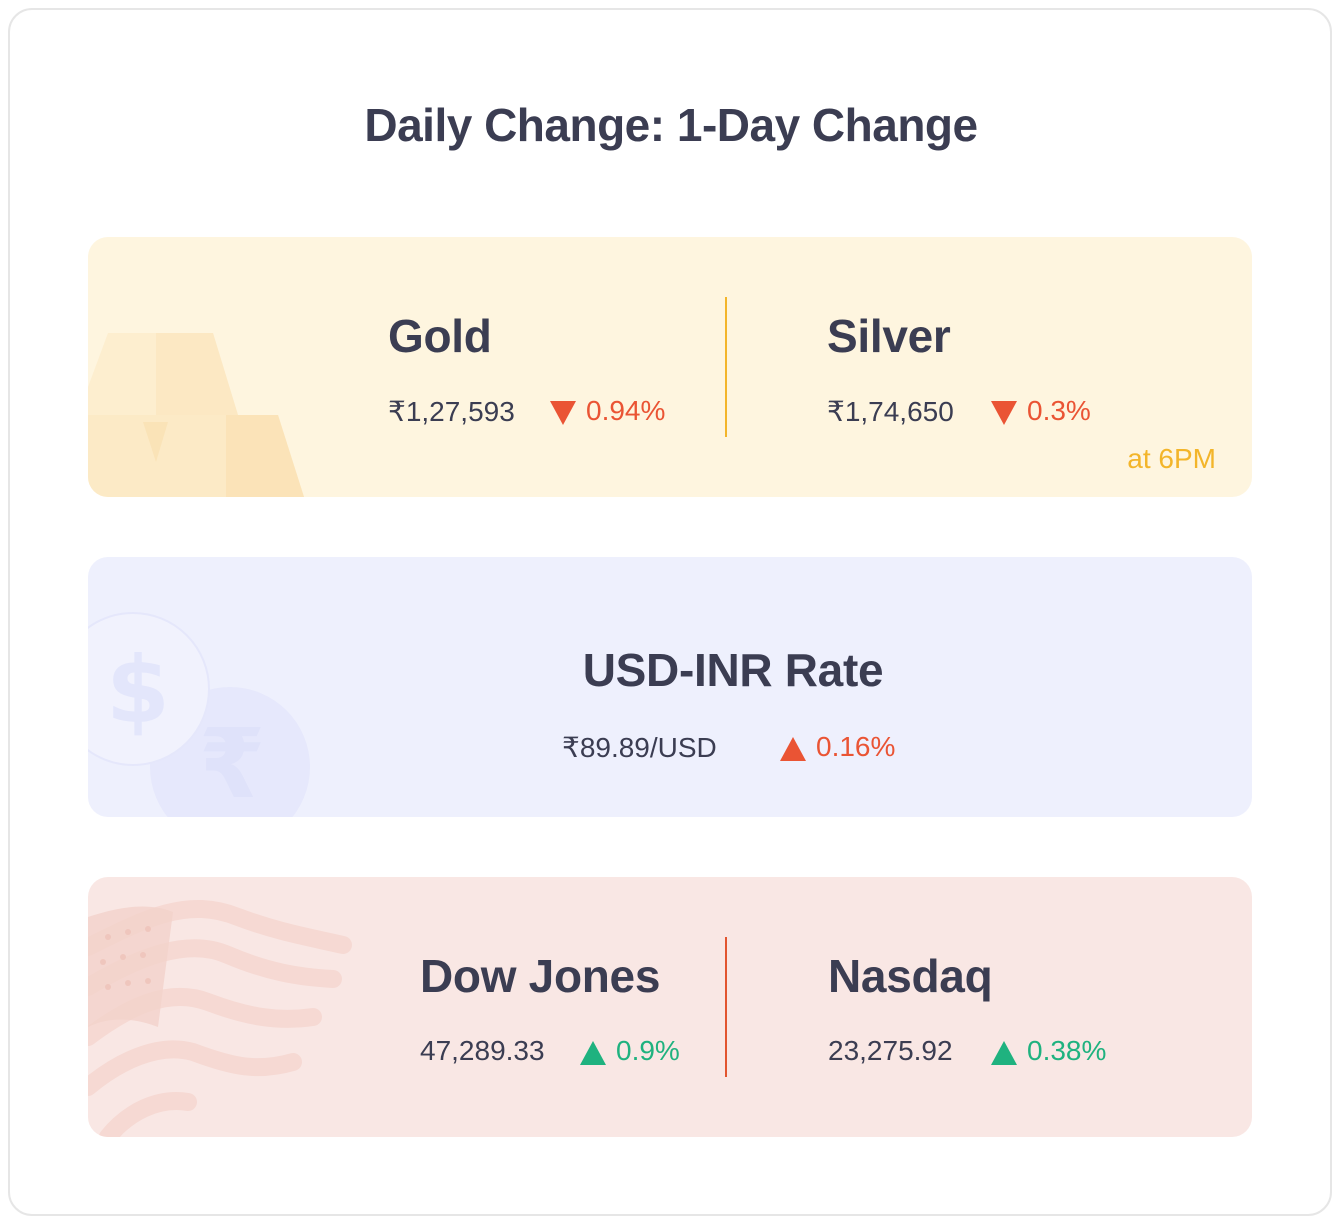  I want to click on silver-name: Silver, so click(889, 336).